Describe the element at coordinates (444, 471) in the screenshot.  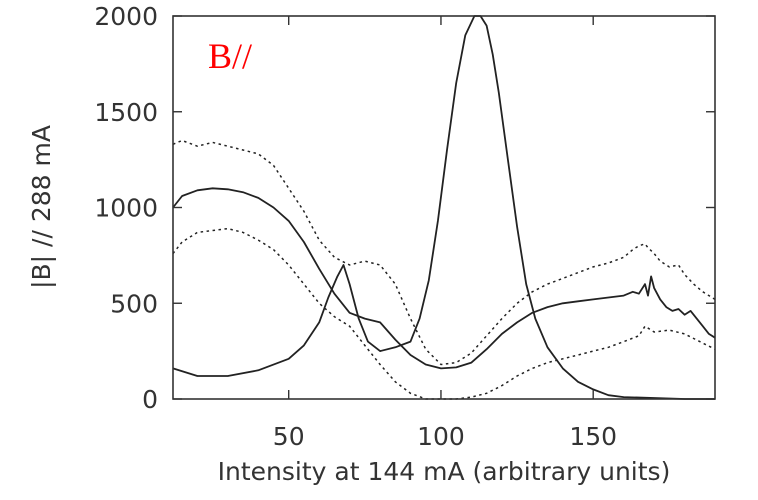
I see `x-axis-label: Intensity at 144 mA (arbitrary units)` at that location.